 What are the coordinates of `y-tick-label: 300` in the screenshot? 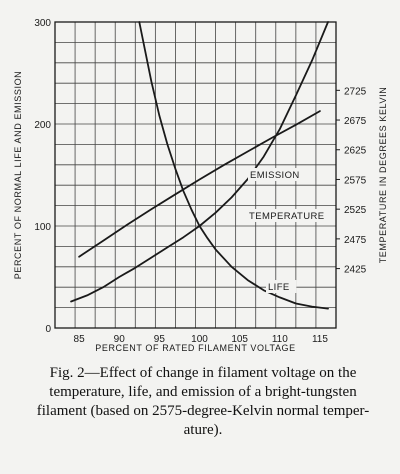 It's located at (42, 23).